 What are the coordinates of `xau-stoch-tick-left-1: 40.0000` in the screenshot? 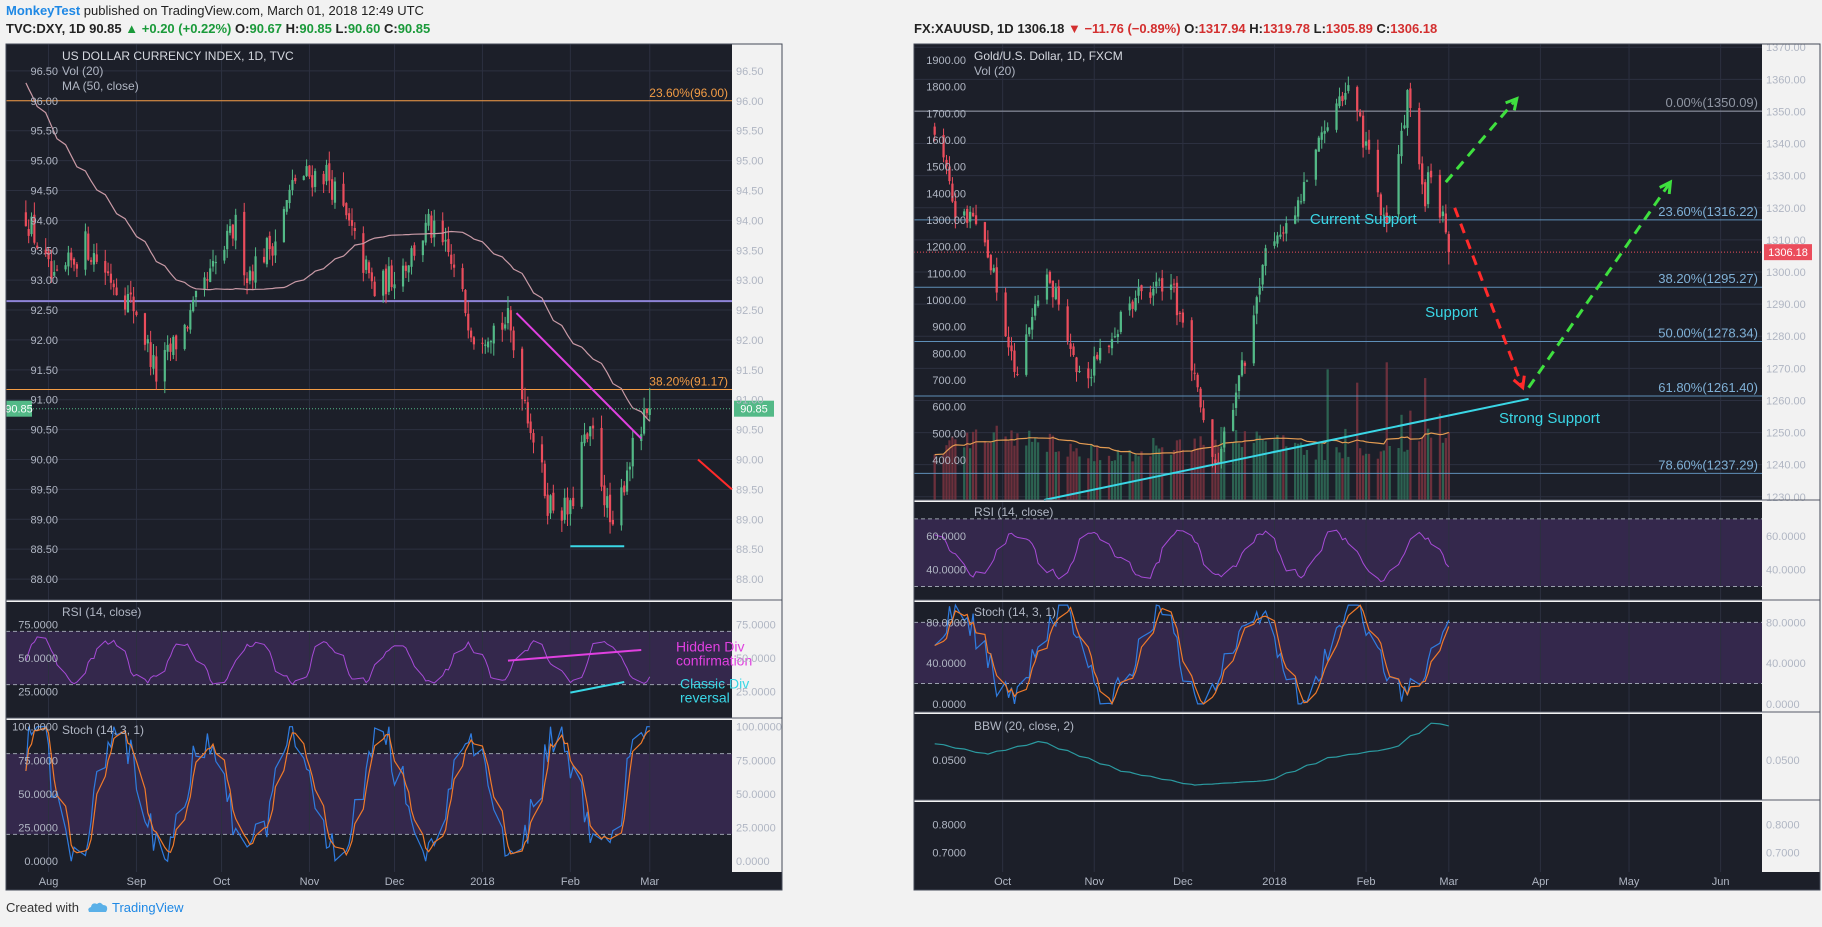 It's located at (946, 664).